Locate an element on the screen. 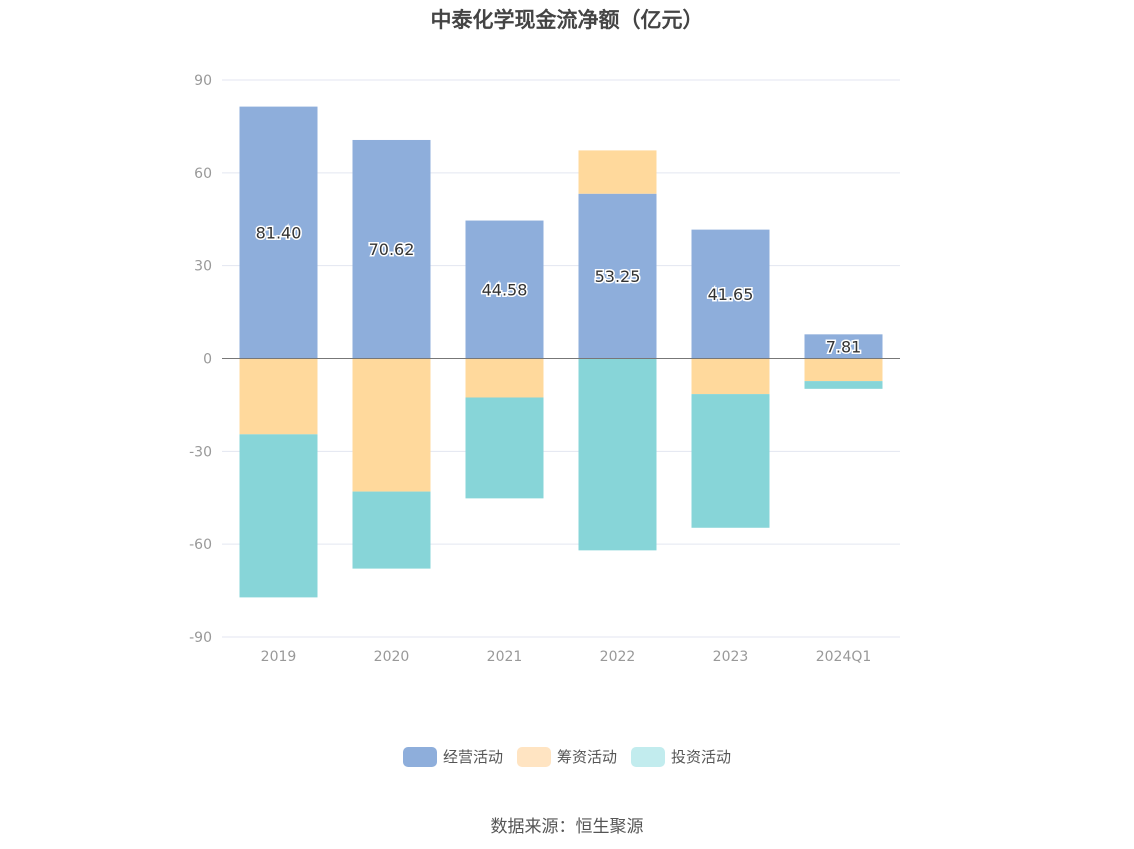 This screenshot has width=1134, height=849. data-label: 7.81 is located at coordinates (844, 346).